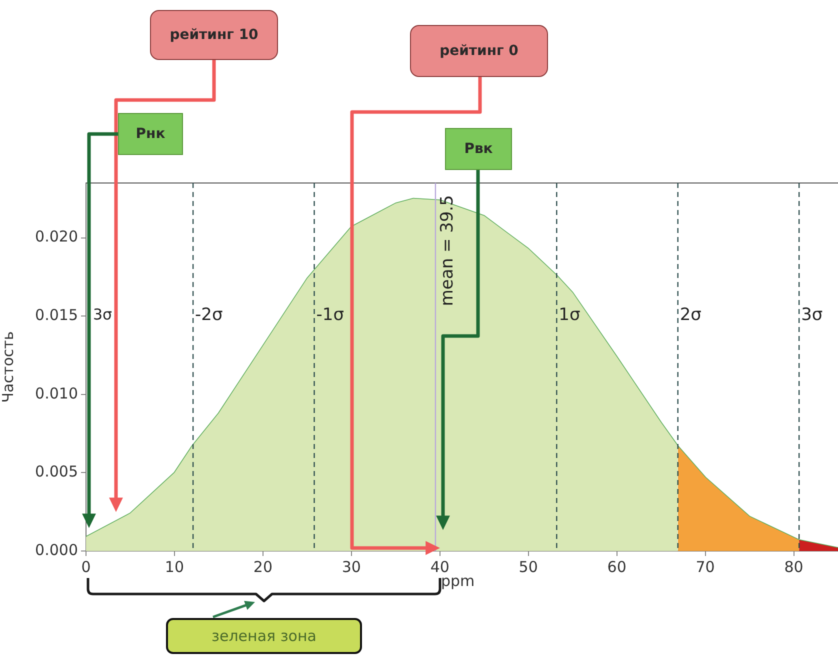  What do you see at coordinates (209, 314) in the screenshot?
I see `ref-line-label: -2σ` at bounding box center [209, 314].